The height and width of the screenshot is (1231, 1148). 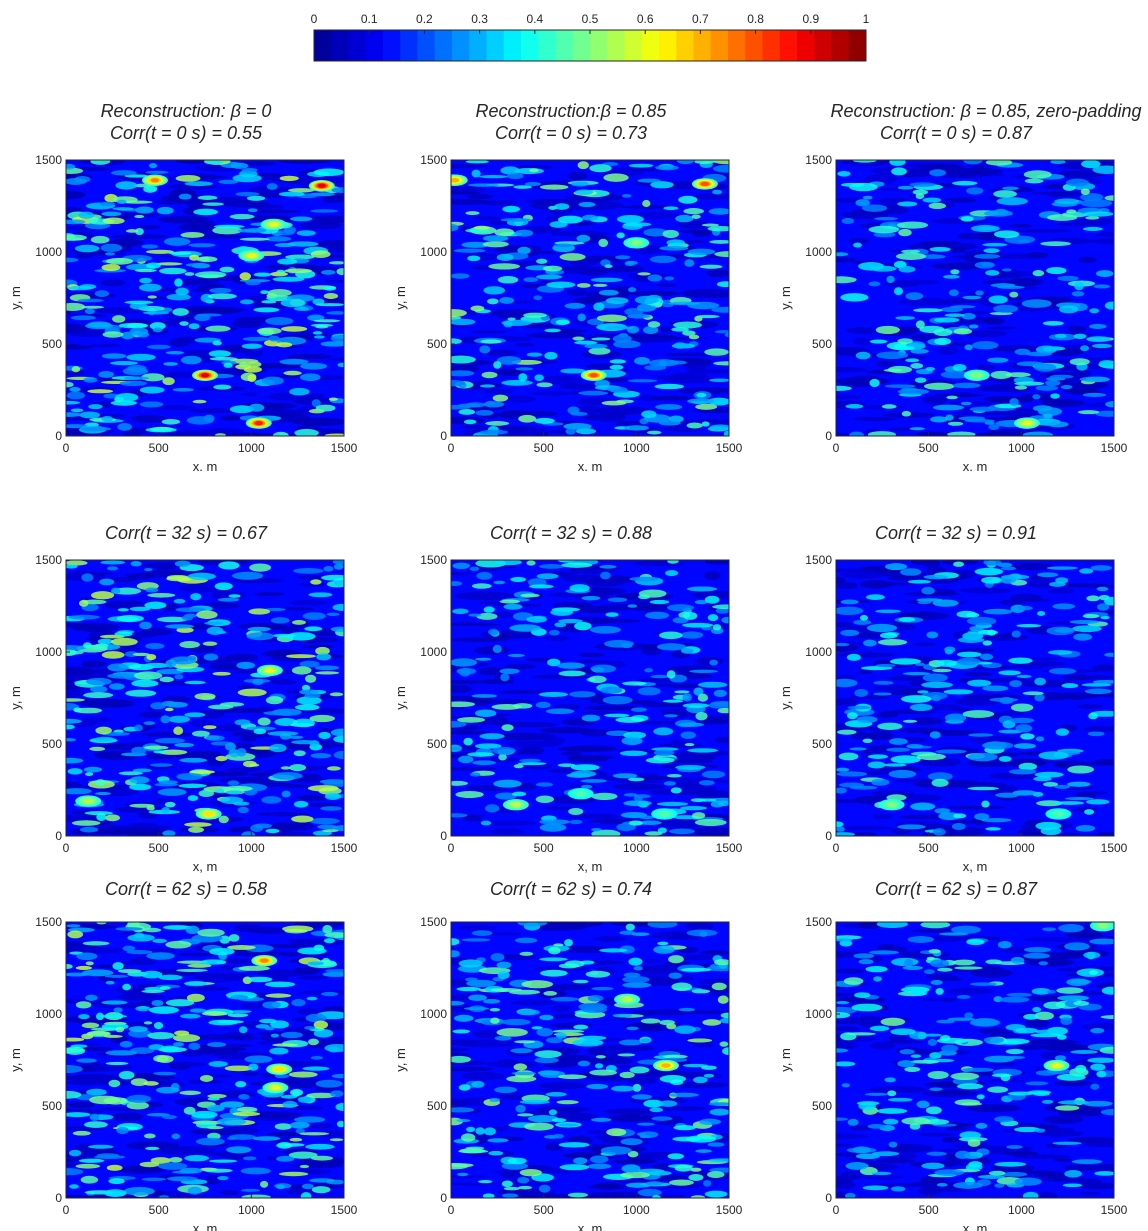 What do you see at coordinates (205, 375) in the screenshot?
I see `hotspot` at bounding box center [205, 375].